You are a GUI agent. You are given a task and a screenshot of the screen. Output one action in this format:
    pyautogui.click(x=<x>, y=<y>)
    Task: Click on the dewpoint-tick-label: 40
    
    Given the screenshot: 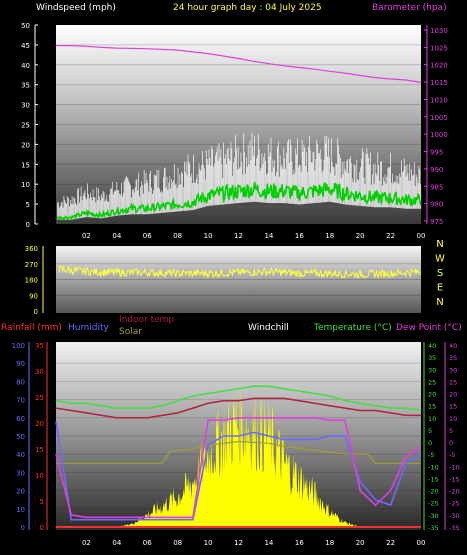 What is the action you would take?
    pyautogui.click(x=453, y=346)
    